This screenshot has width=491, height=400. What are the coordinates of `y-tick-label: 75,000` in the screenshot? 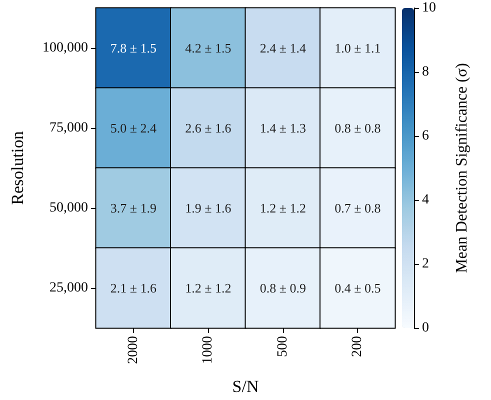 It's located at (69, 128).